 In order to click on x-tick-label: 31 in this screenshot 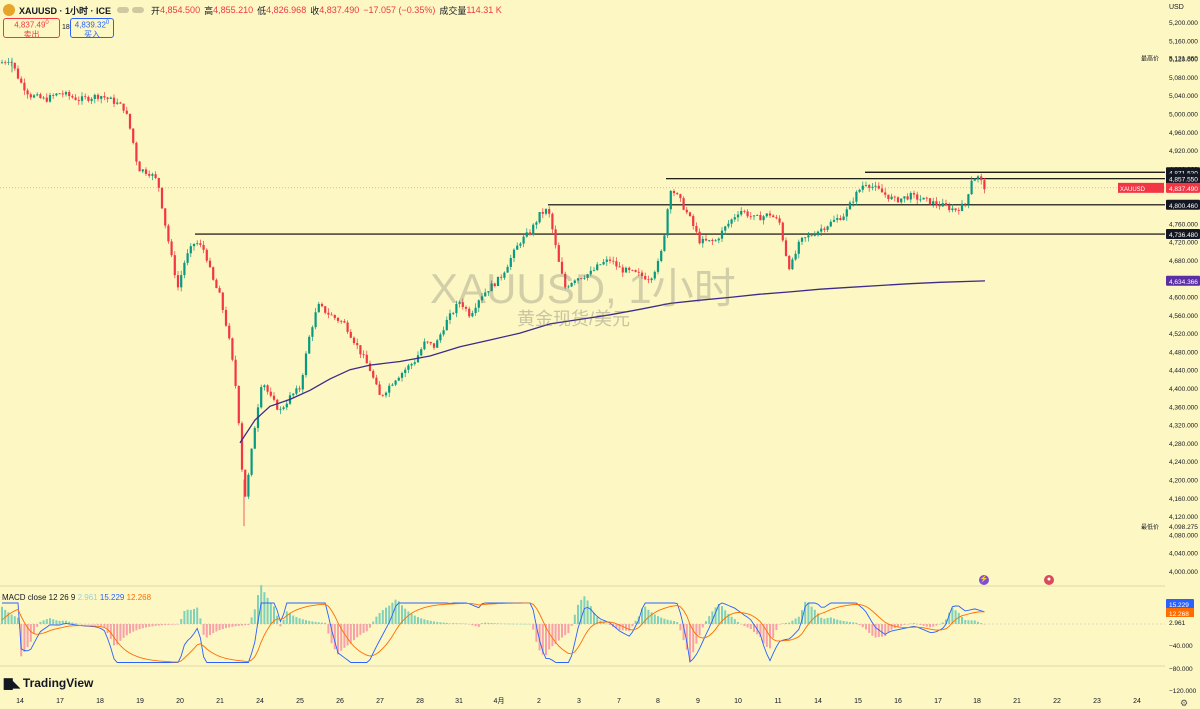, I will do `click(459, 701)`.